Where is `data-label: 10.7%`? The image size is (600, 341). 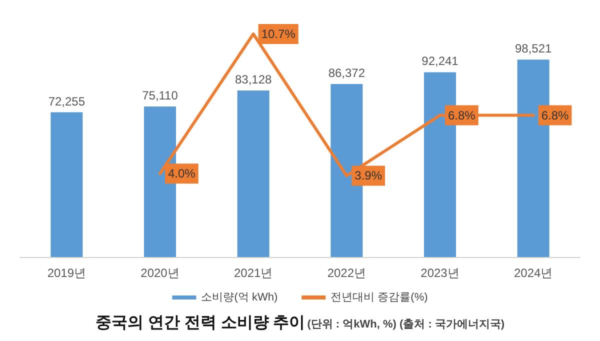 data-label: 10.7% is located at coordinates (278, 34).